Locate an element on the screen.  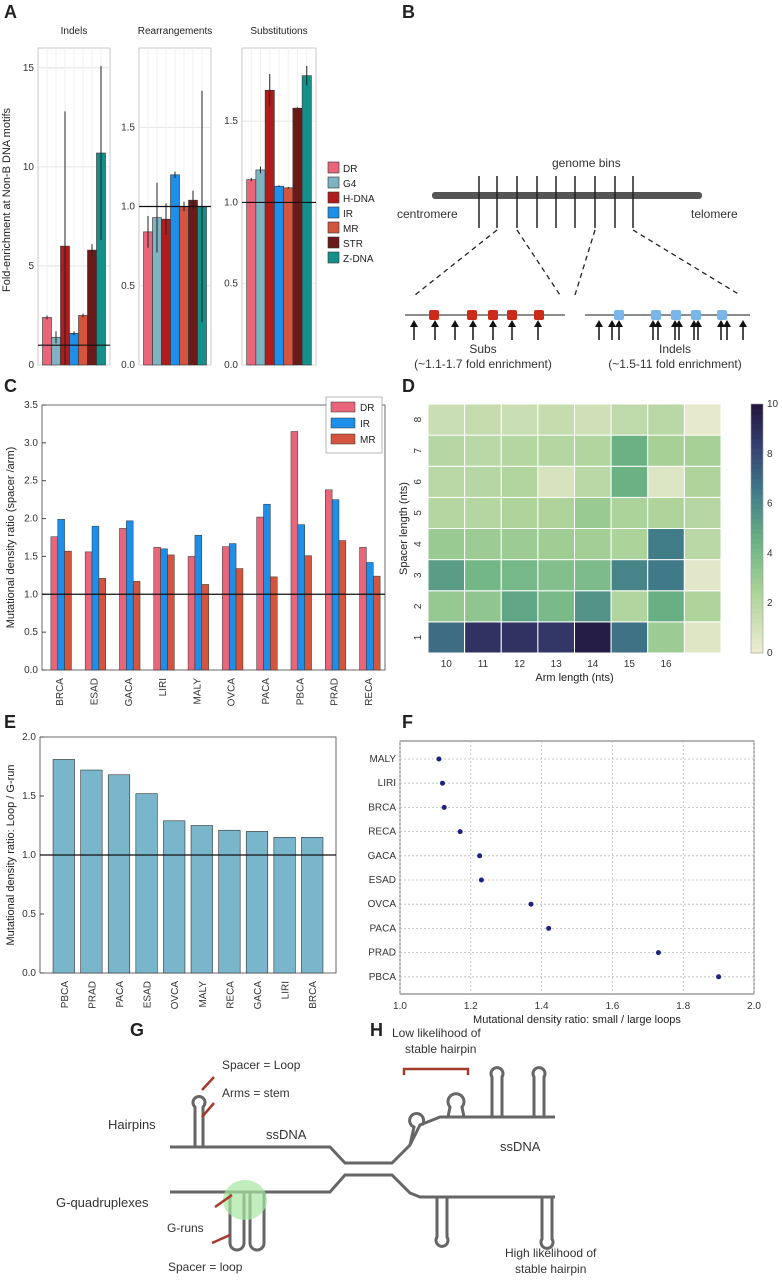
panel-label-b: B is located at coordinates (408, 12).